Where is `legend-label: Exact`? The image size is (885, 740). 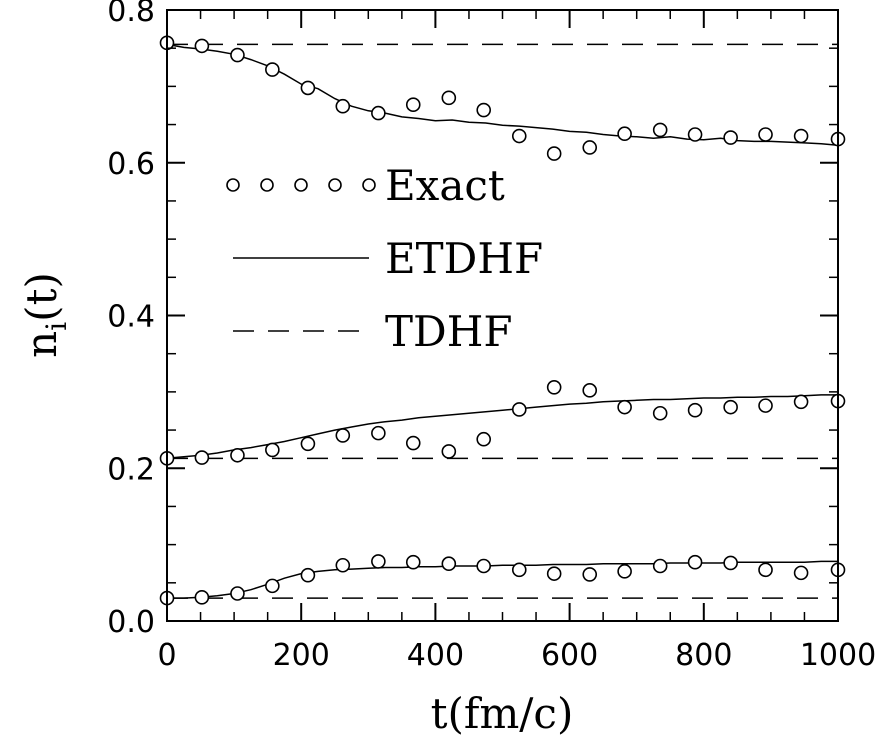 legend-label: Exact is located at coordinates (445, 185).